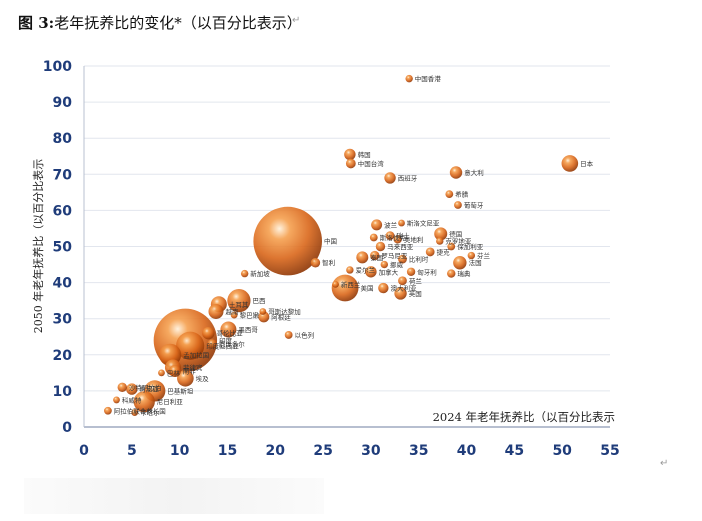 Image resolution: width=702 pixels, height=521 pixels. I want to click on bubble-label: 芬兰, so click(484, 255).